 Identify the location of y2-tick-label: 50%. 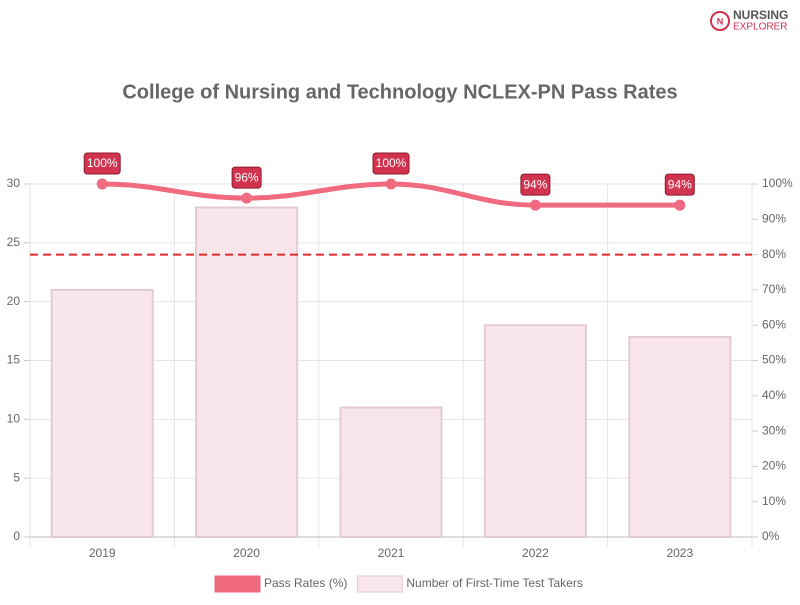
(774, 360).